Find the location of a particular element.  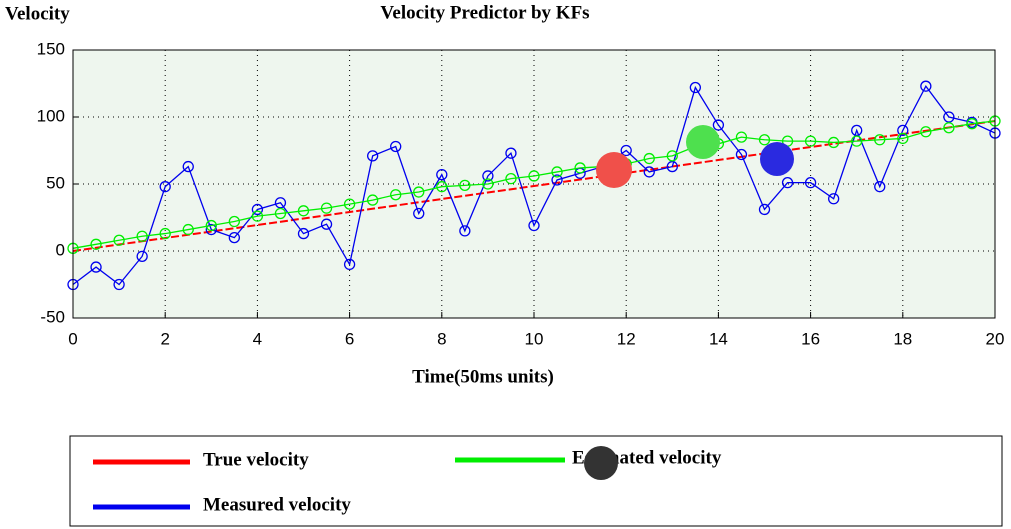

chart-title: Velocity Predictor by KFs is located at coordinates (484, 12).